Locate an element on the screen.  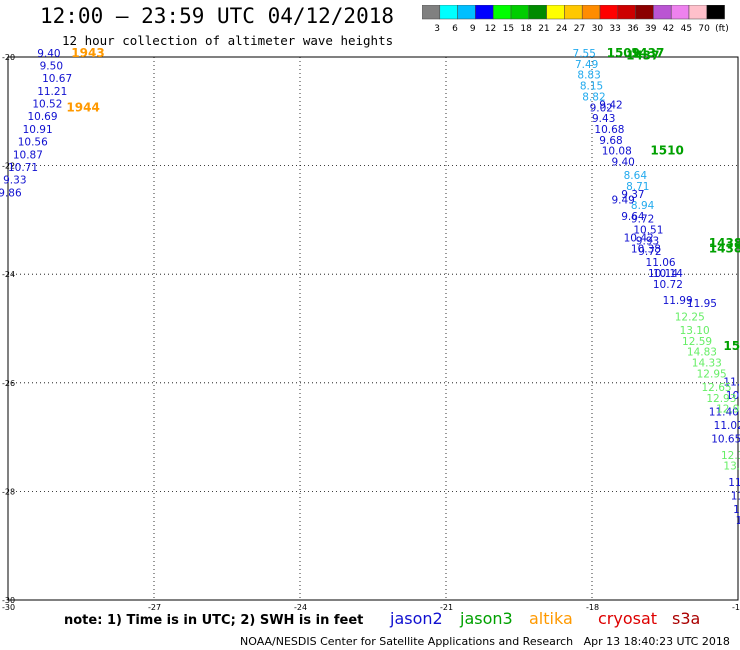
legend-jason2: jason2 is located at coordinates (416, 618).